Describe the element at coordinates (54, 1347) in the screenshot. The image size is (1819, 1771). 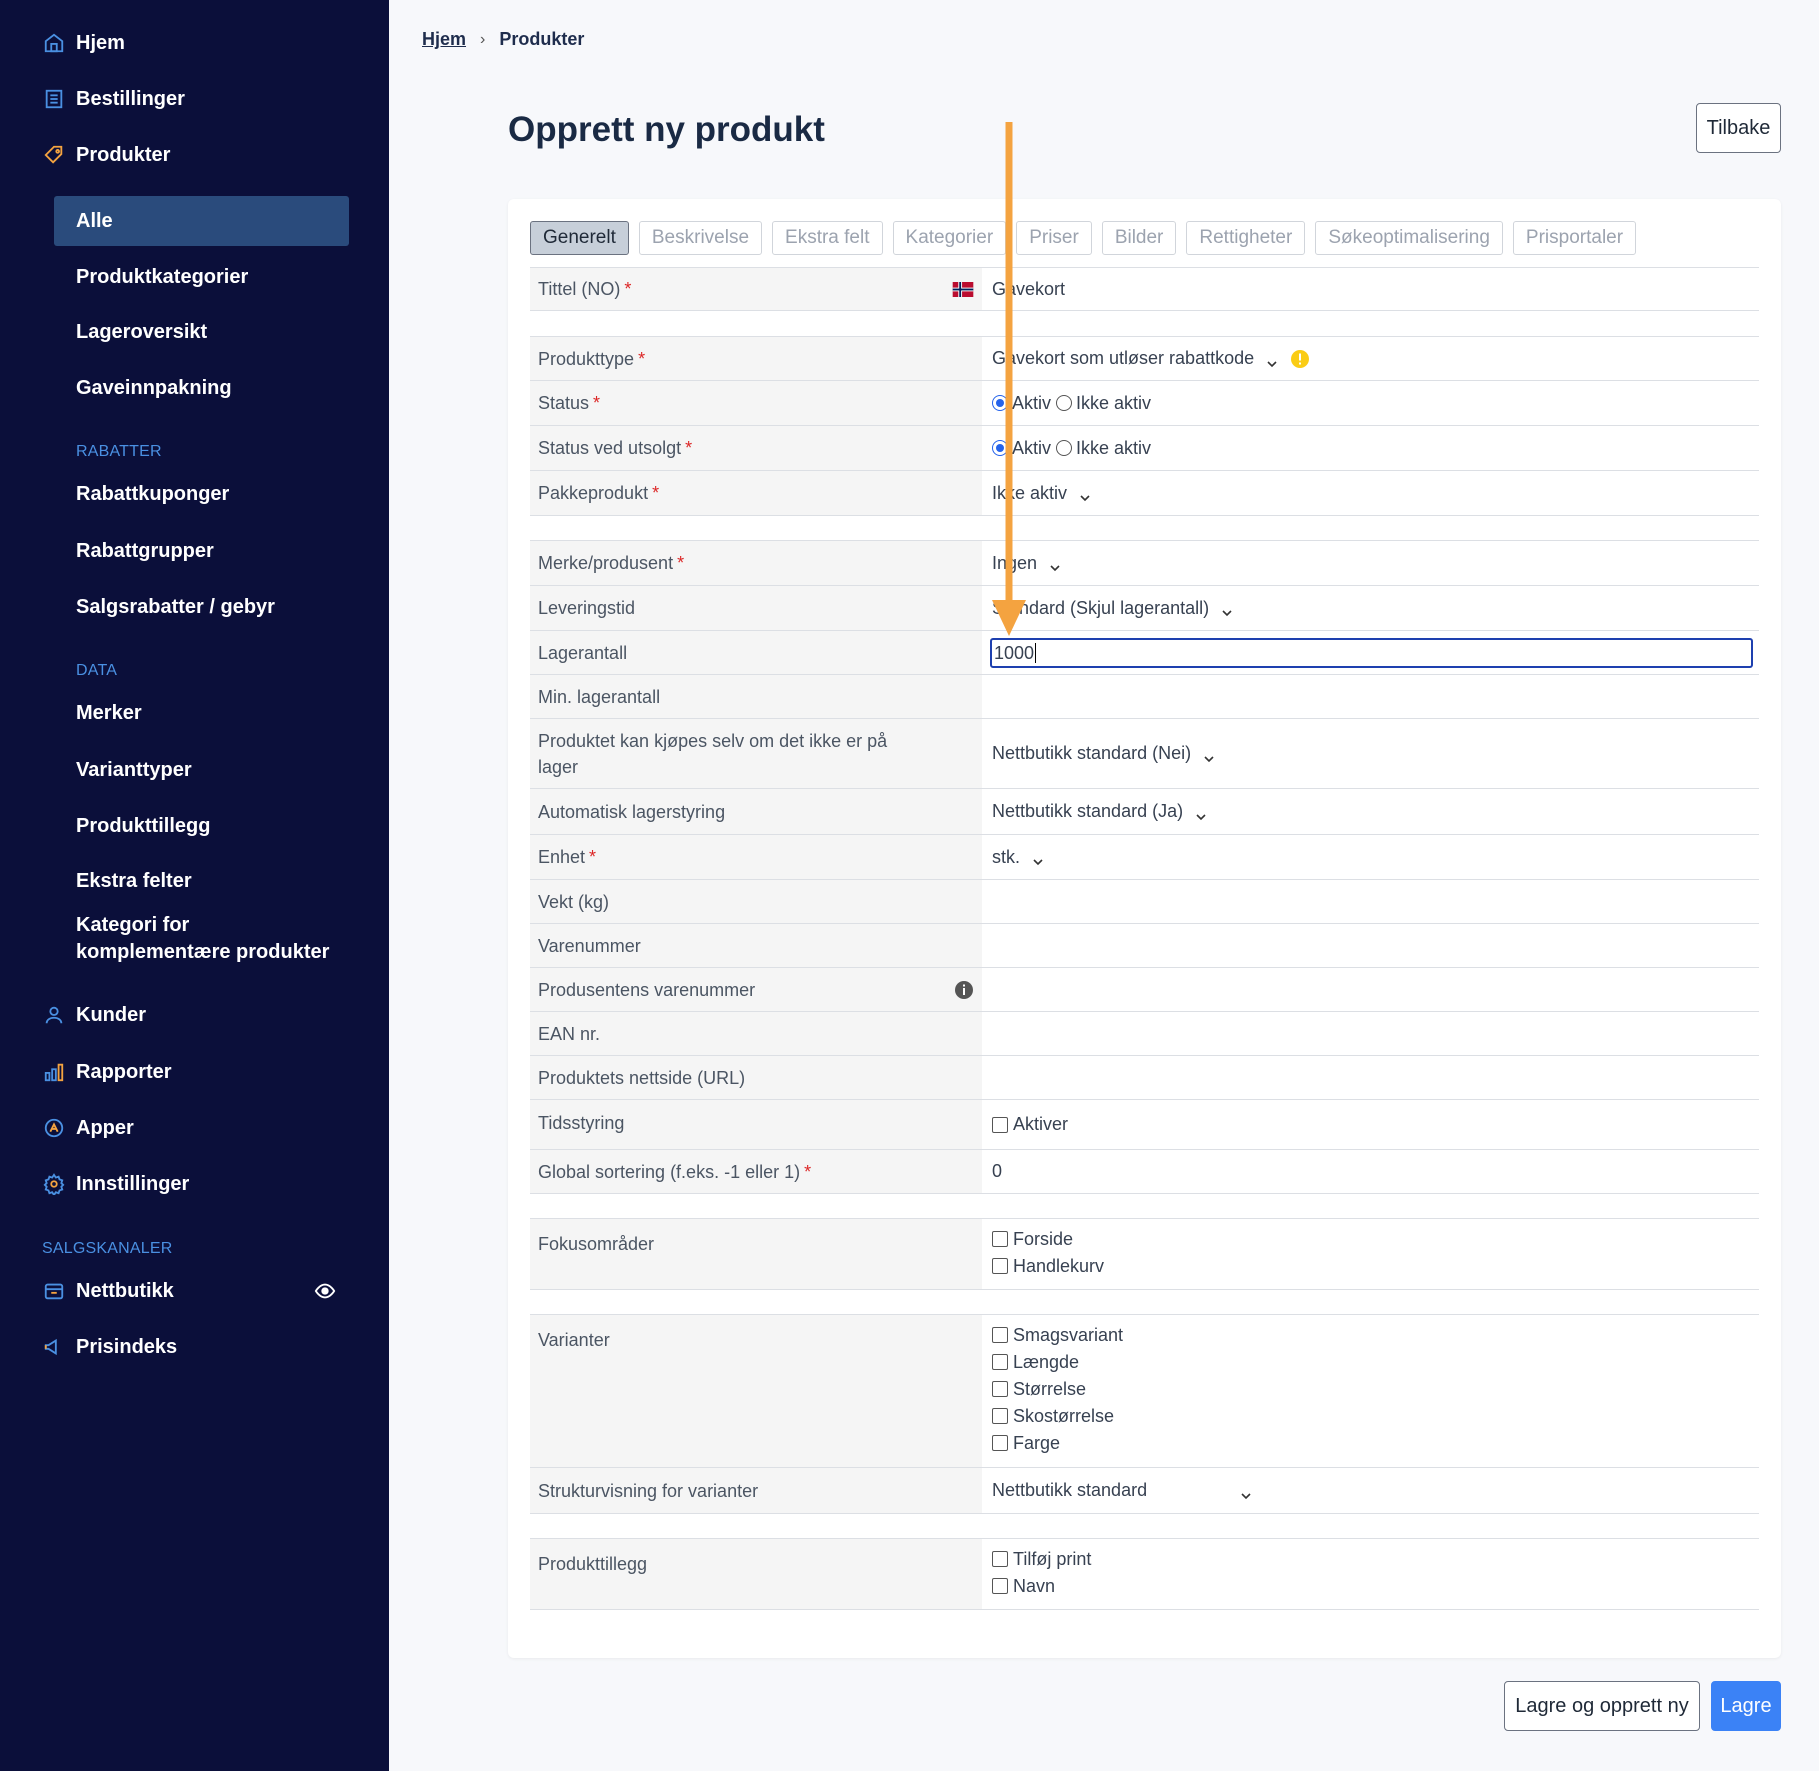
I see `megaphone-icon` at that location.